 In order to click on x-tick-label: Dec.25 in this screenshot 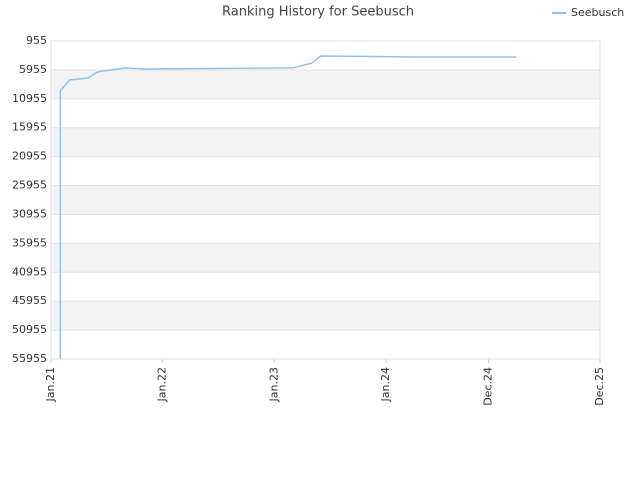, I will do `click(599, 386)`.